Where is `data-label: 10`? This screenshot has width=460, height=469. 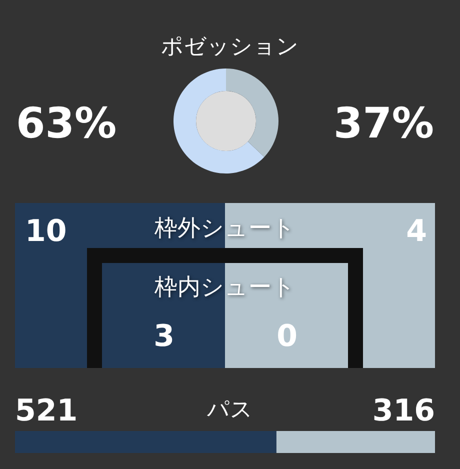
data-label: 10 is located at coordinates (46, 231).